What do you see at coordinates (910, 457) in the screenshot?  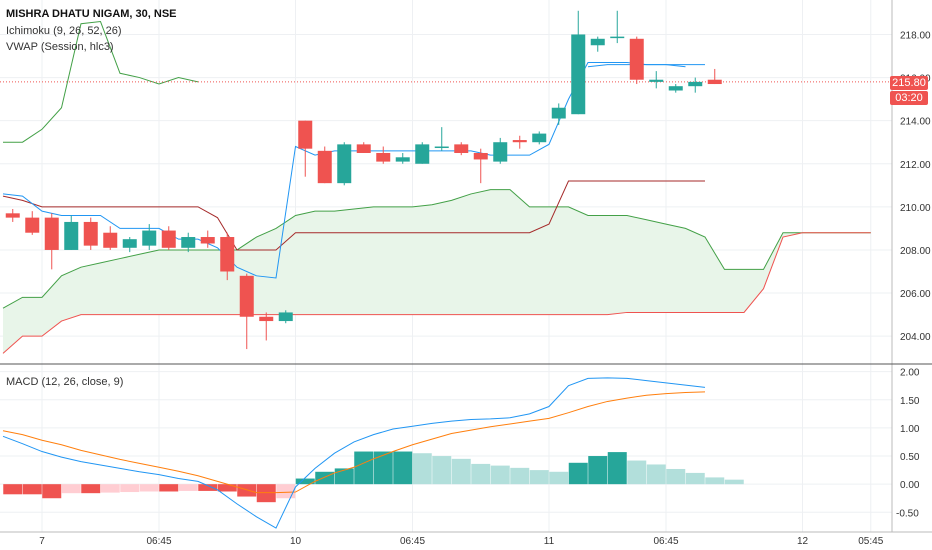 I see `macd-tick-label: 0.50` at bounding box center [910, 457].